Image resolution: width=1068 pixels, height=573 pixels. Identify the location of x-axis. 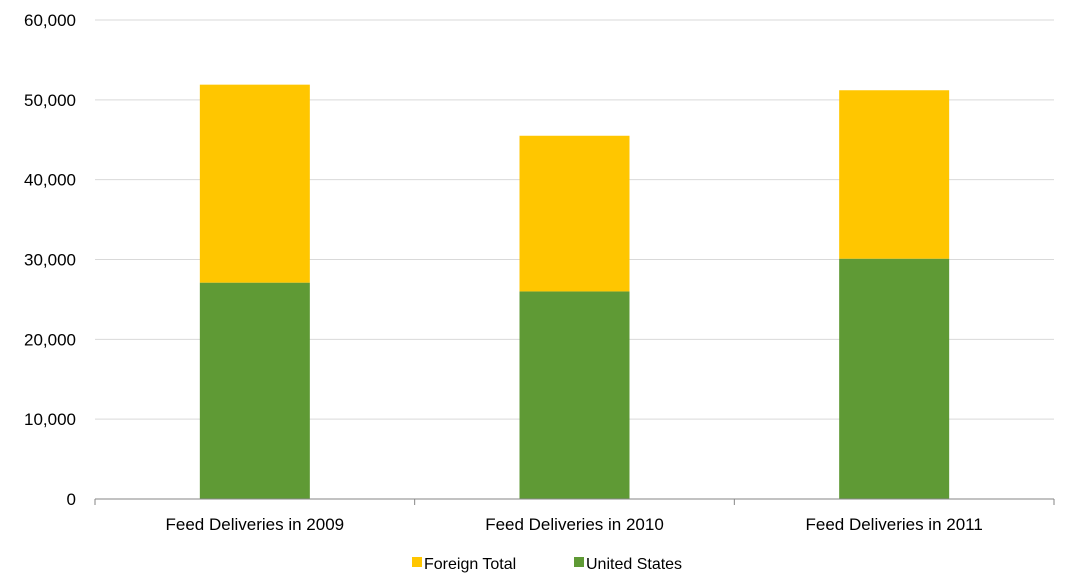
(574, 501).